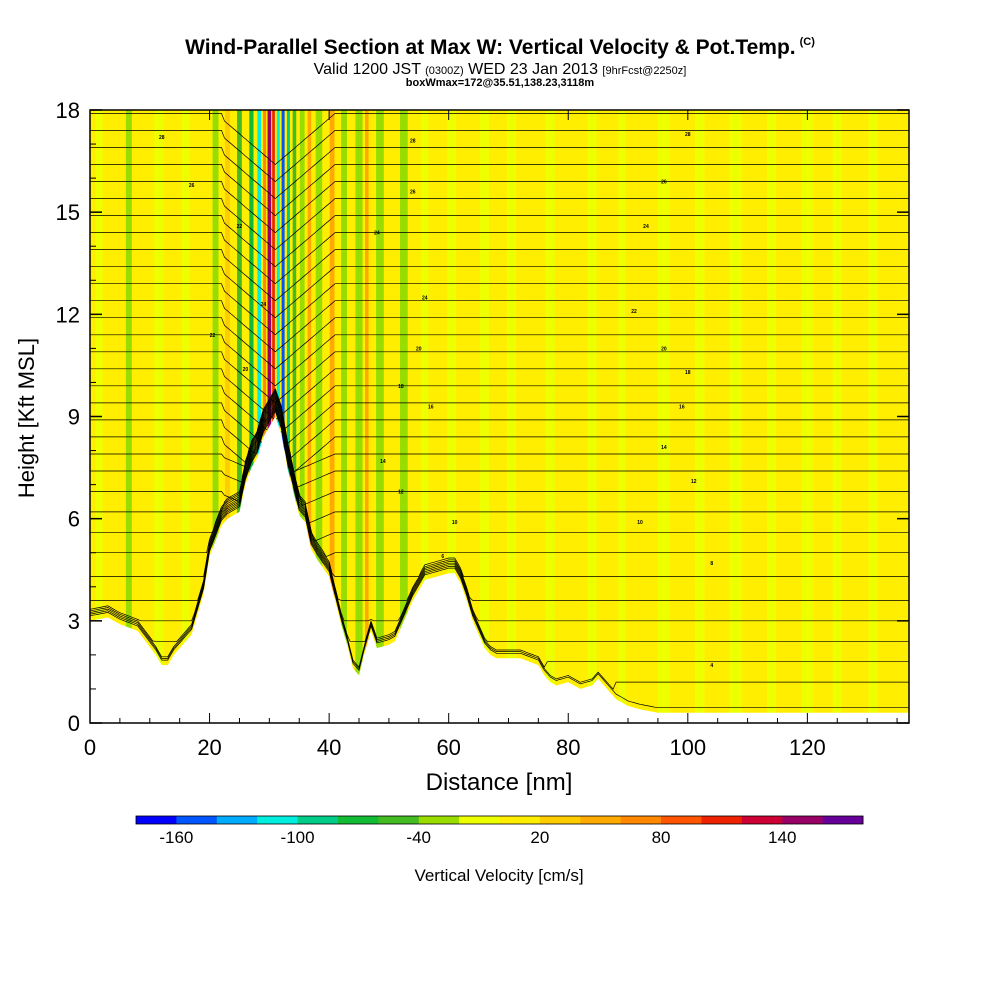 This screenshot has width=1000, height=1000. What do you see at coordinates (74, 417) in the screenshot?
I see `y-tick-label: 9` at bounding box center [74, 417].